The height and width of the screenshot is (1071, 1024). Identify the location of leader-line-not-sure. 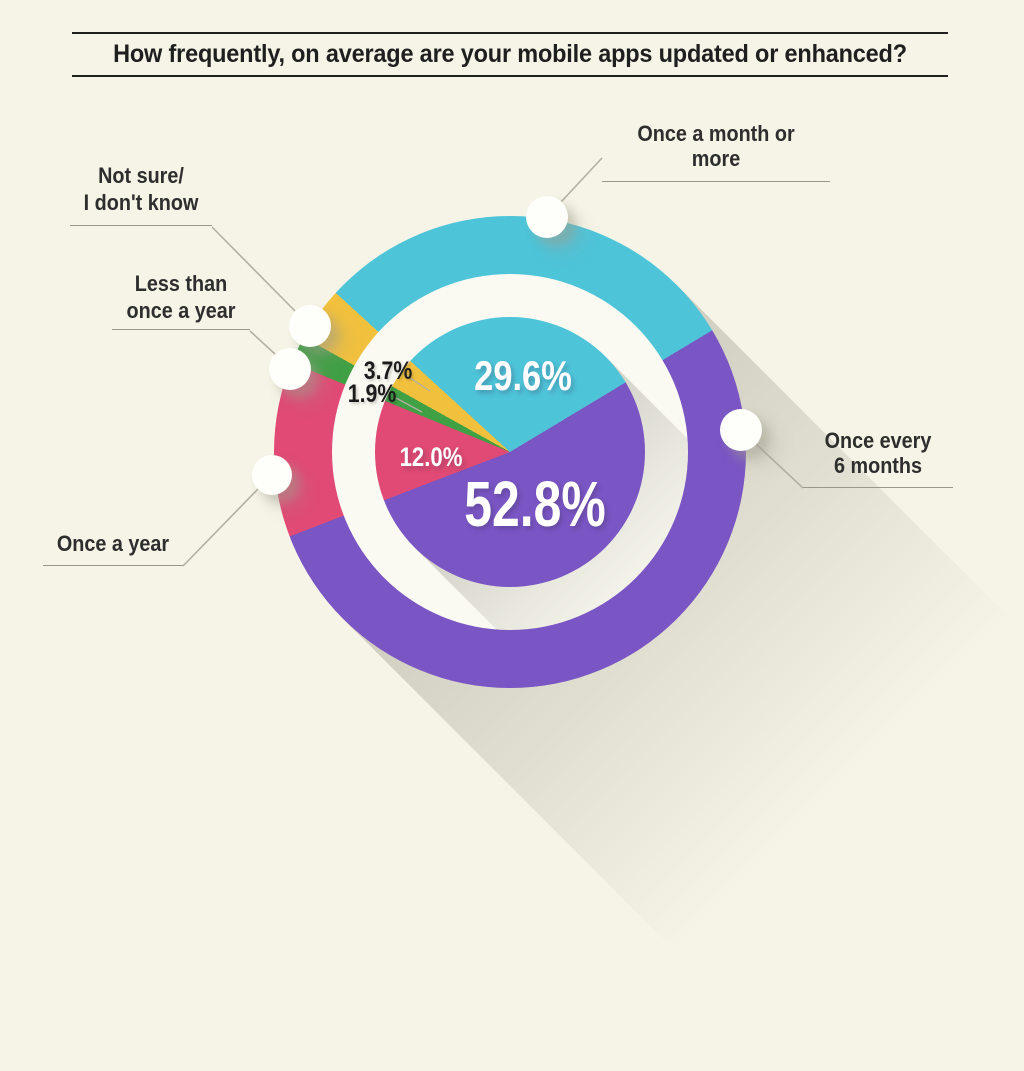
(253, 269).